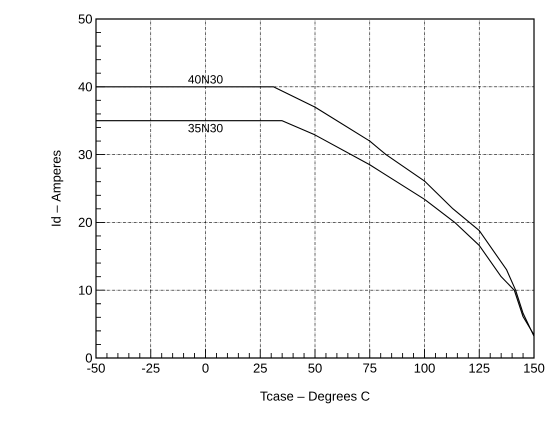  I want to click on series-label: 40N30, so click(205, 79).